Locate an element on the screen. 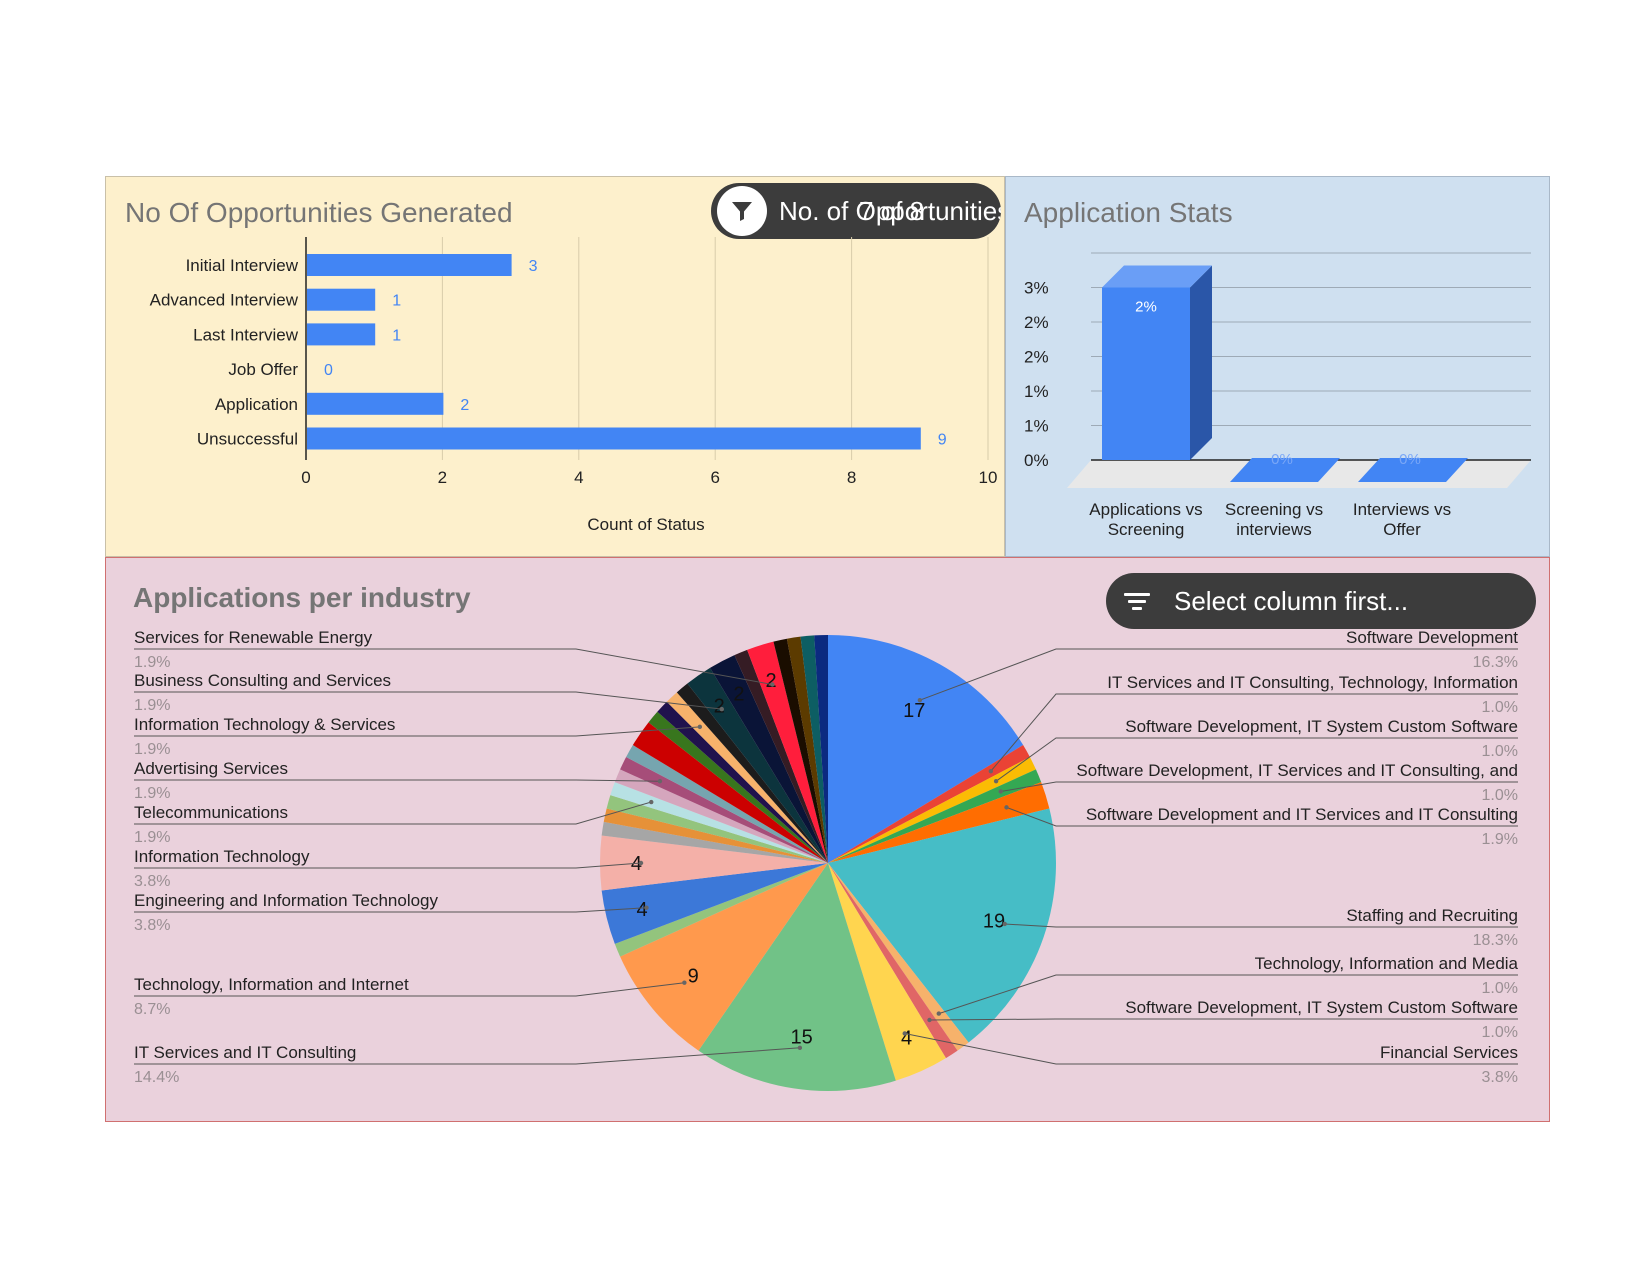 Image resolution: width=1650 pixels, height=1275 pixels. x-tick-label: 6 is located at coordinates (714, 477).